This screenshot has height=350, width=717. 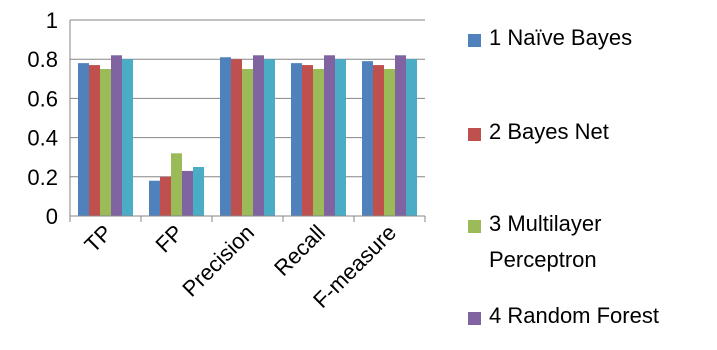 What do you see at coordinates (545, 223) in the screenshot?
I see `legend-label: 3 Multilayer` at bounding box center [545, 223].